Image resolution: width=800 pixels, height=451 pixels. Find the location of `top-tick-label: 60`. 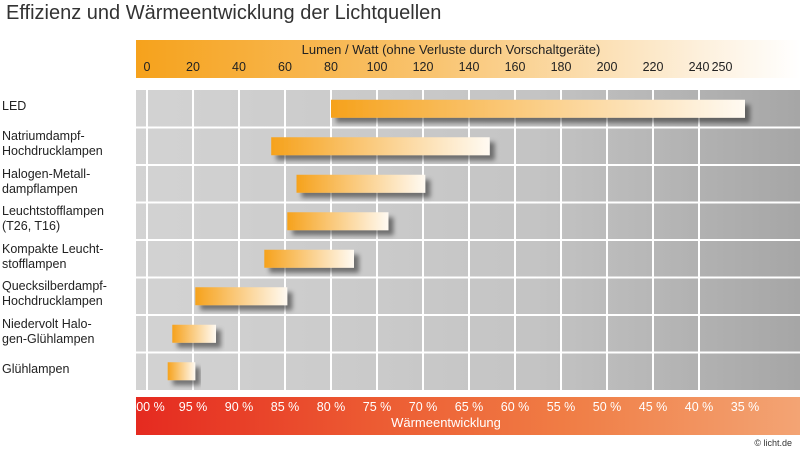

top-tick-label: 60 is located at coordinates (285, 67).